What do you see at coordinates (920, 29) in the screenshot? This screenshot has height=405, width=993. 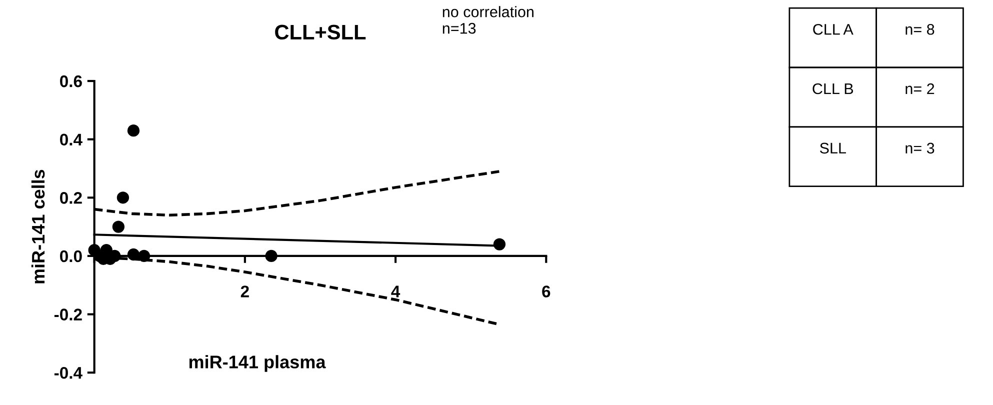 I see `text: n= 8` at bounding box center [920, 29].